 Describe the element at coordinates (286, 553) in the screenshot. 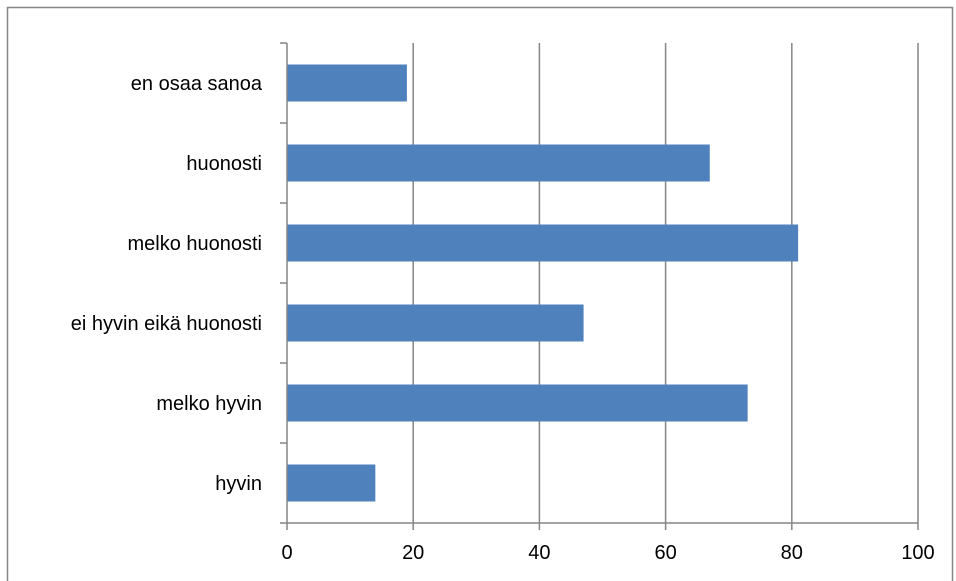

I see `x-tick-label: 0` at that location.